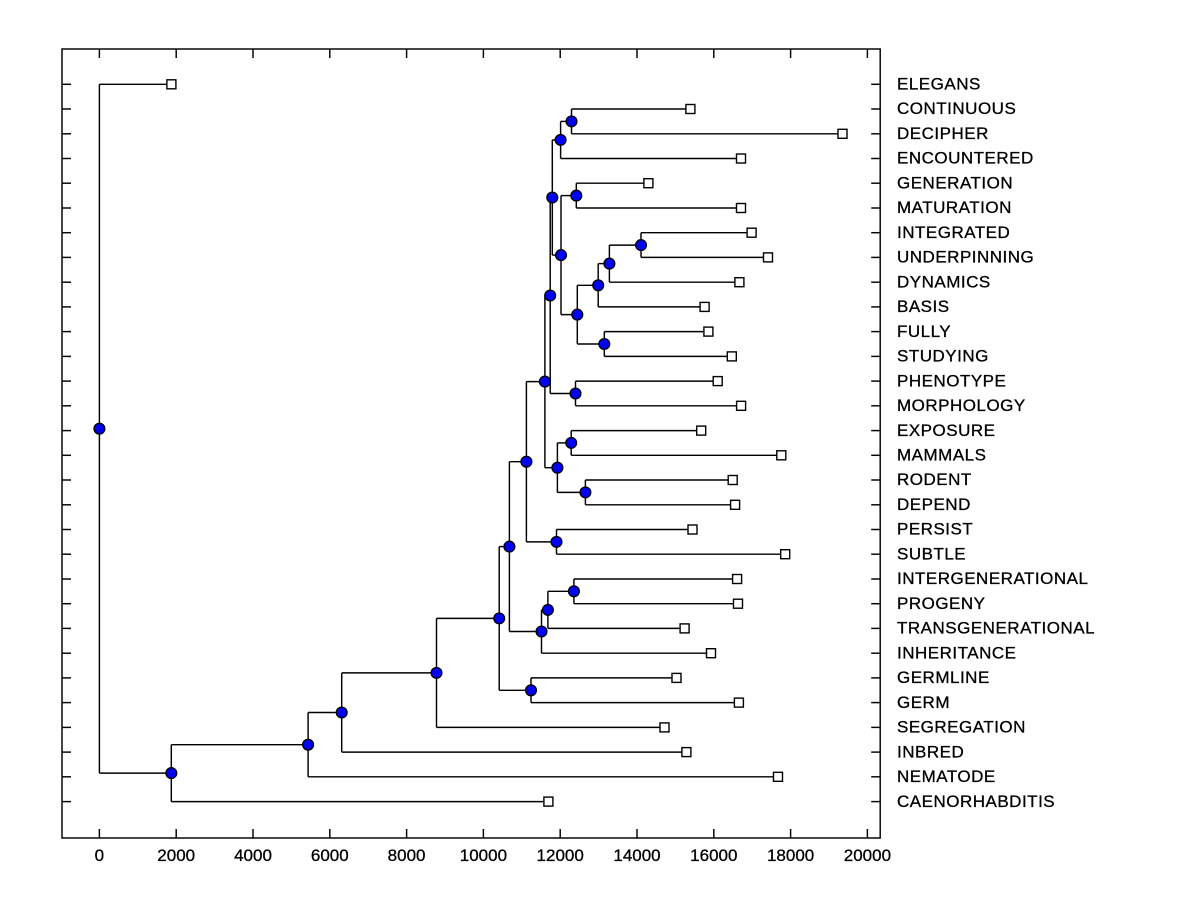  Describe the element at coordinates (965, 158) in the screenshot. I see `svg-text: ENCOUNTERED` at that location.